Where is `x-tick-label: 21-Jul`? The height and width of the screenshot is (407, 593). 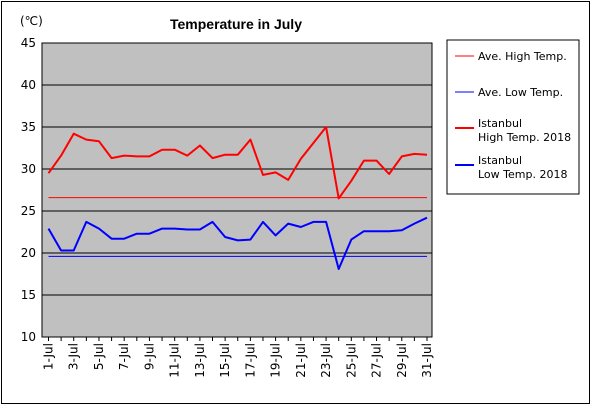
x-tick-label: 21-Jul is located at coordinates (301, 360).